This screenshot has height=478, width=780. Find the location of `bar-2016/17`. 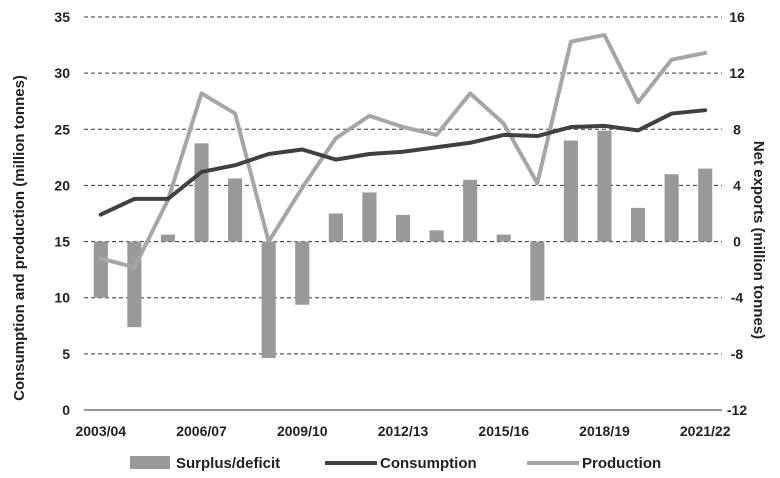

bar-2016/17 is located at coordinates (537, 271).